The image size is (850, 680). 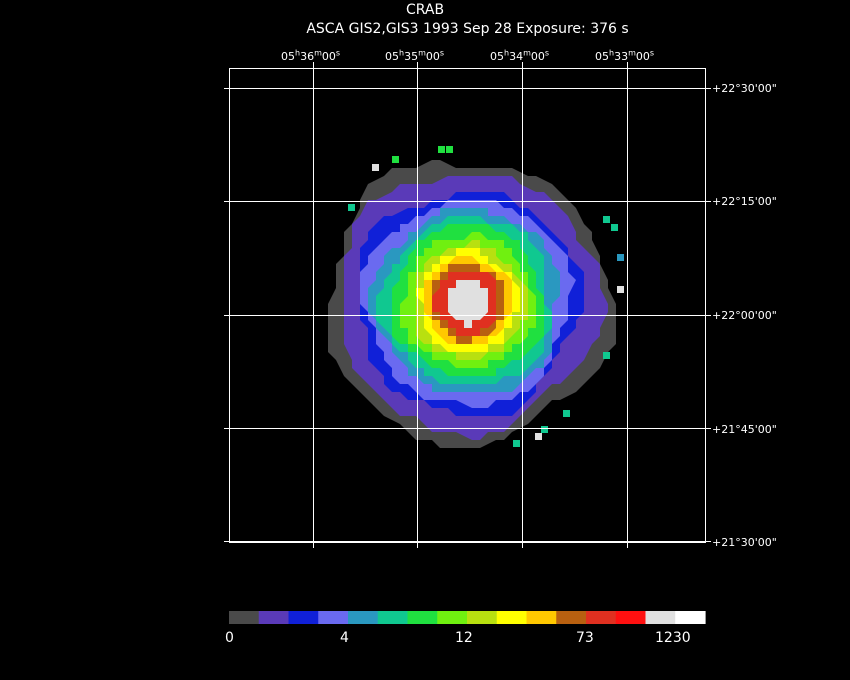 What do you see at coordinates (585, 638) in the screenshot?
I see `colorbar-label: 73` at bounding box center [585, 638].